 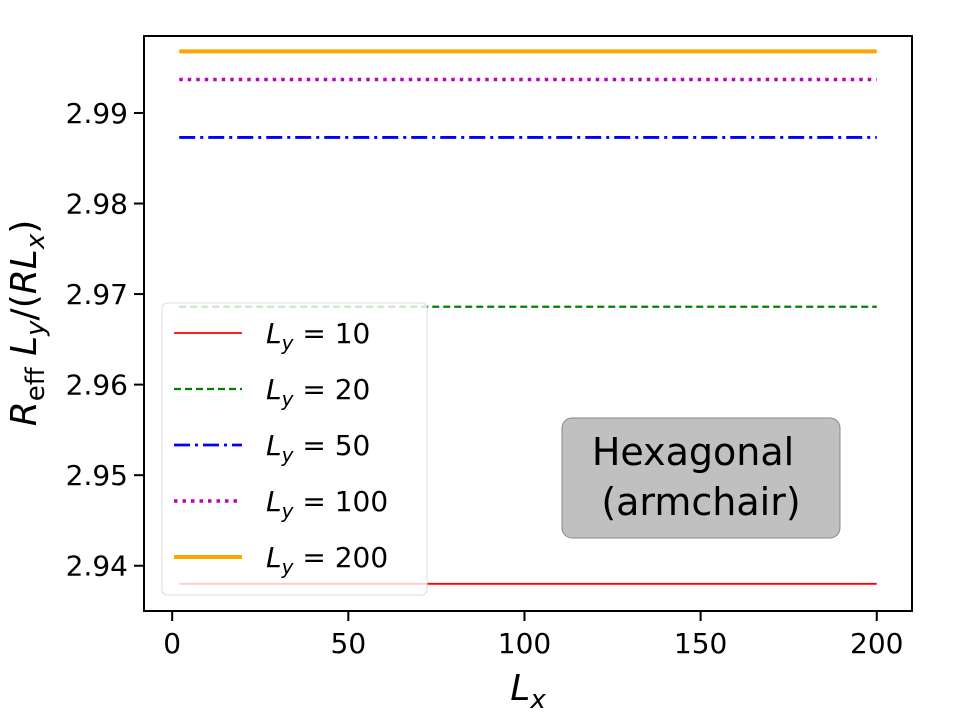 I want to click on x-tick-label: 50, so click(x=349, y=643).